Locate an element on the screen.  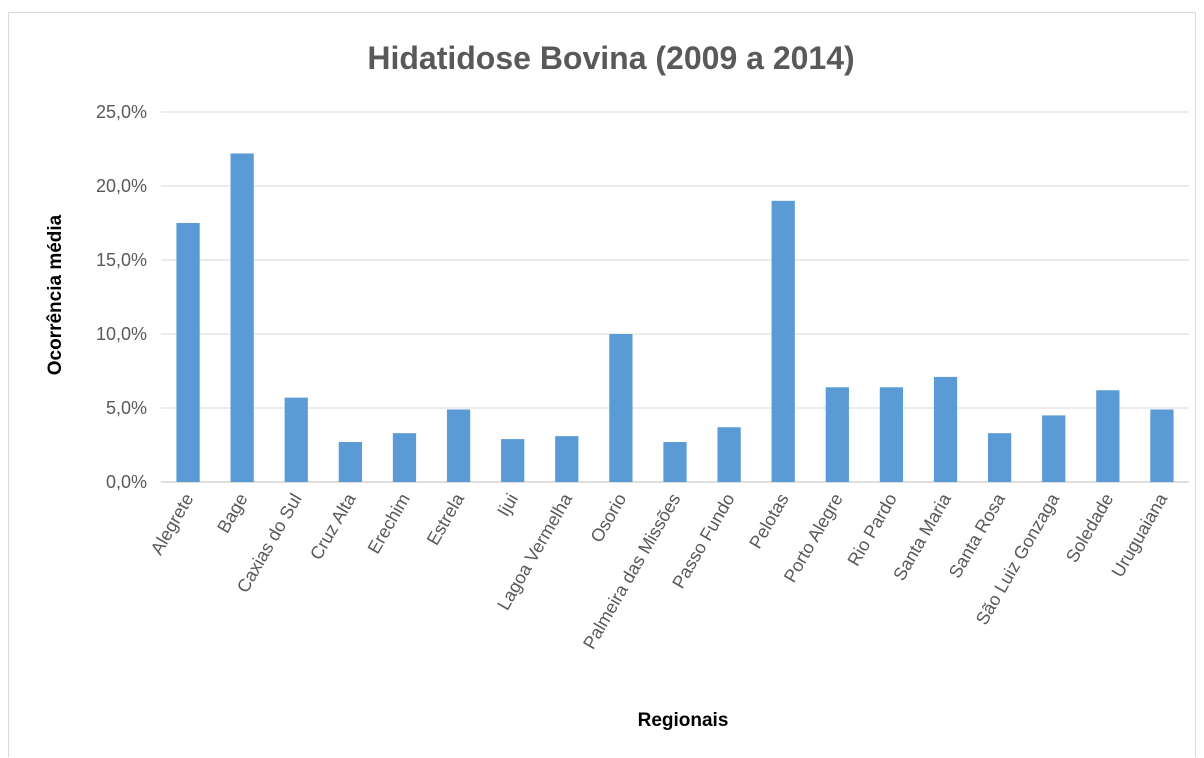
y-tick-label: 5,0% is located at coordinates (126, 408).